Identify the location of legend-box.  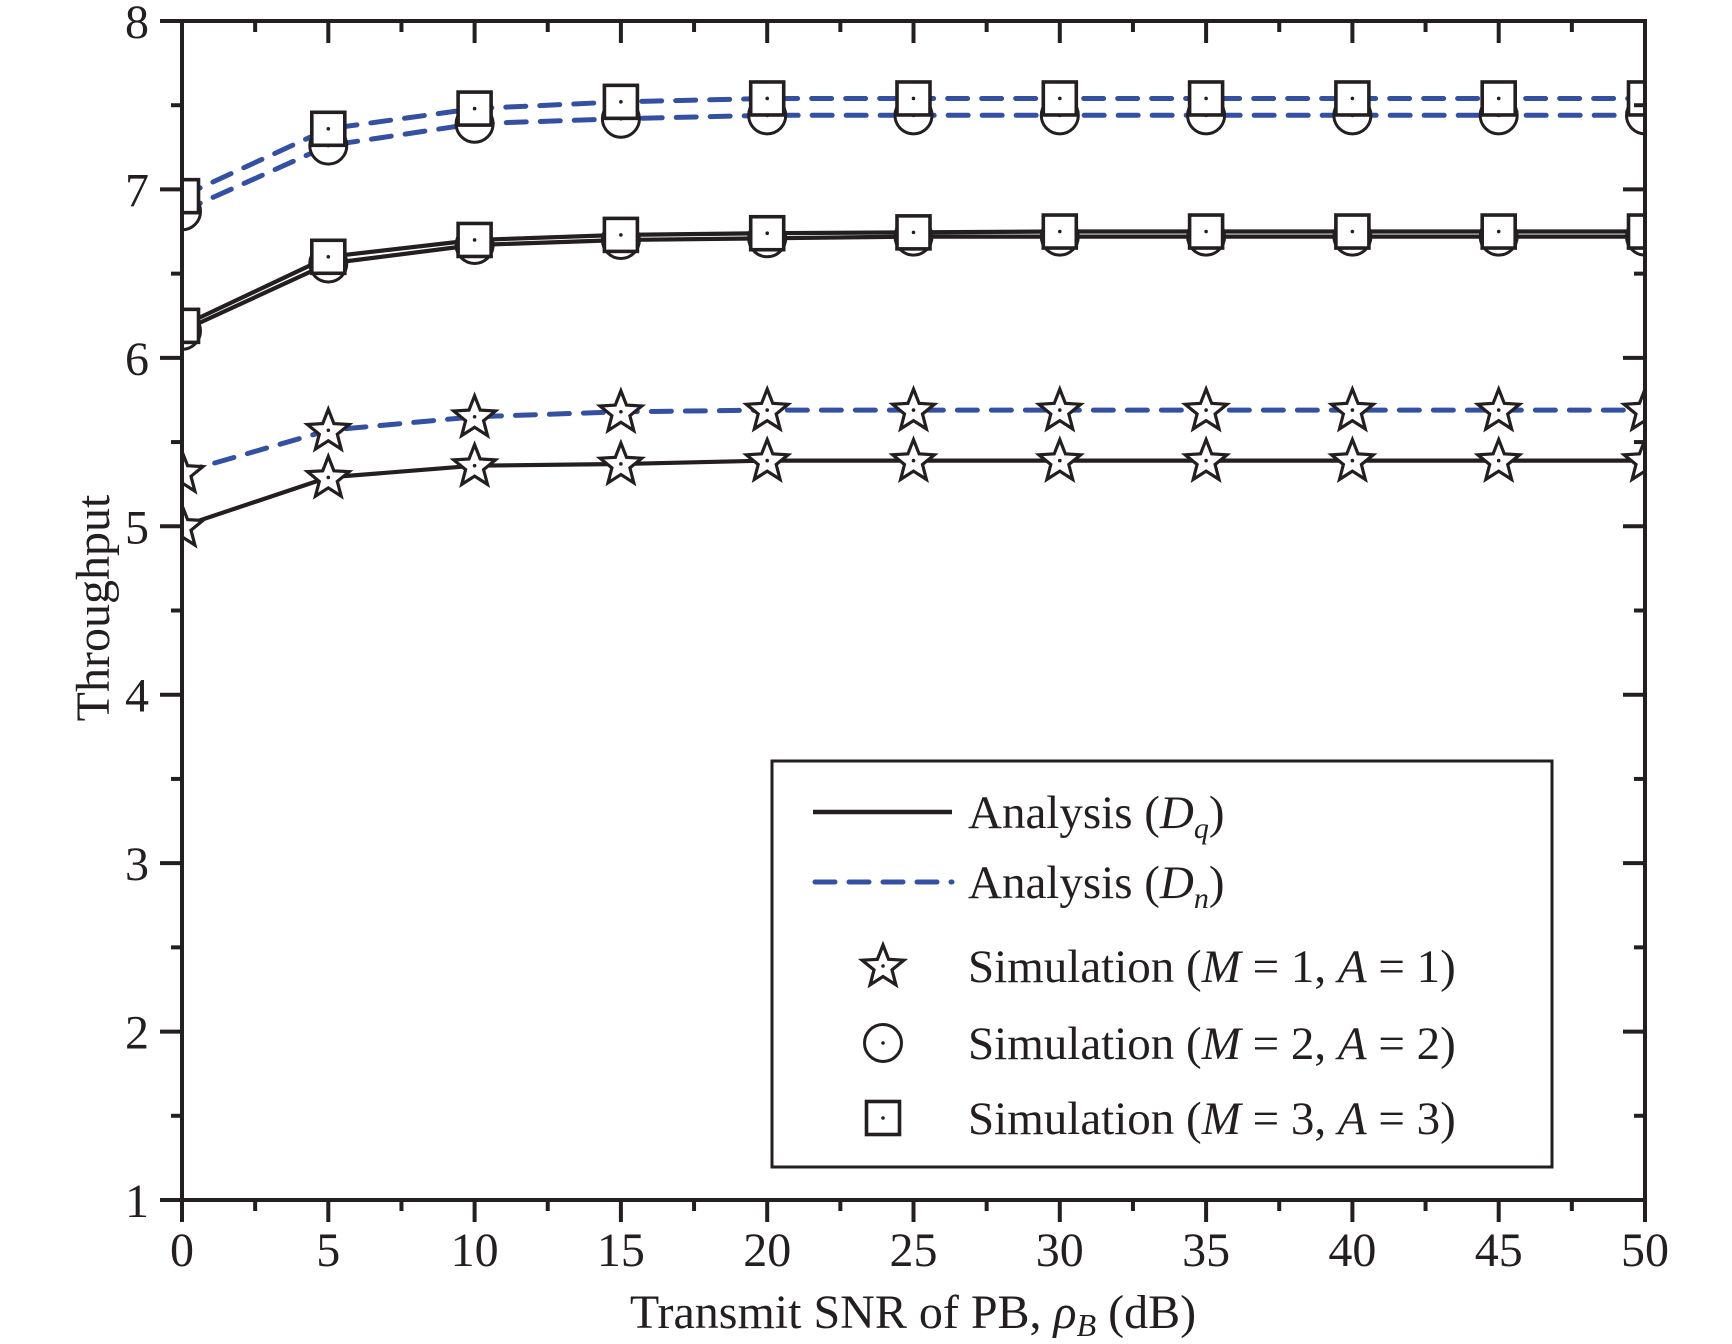
(1162, 964).